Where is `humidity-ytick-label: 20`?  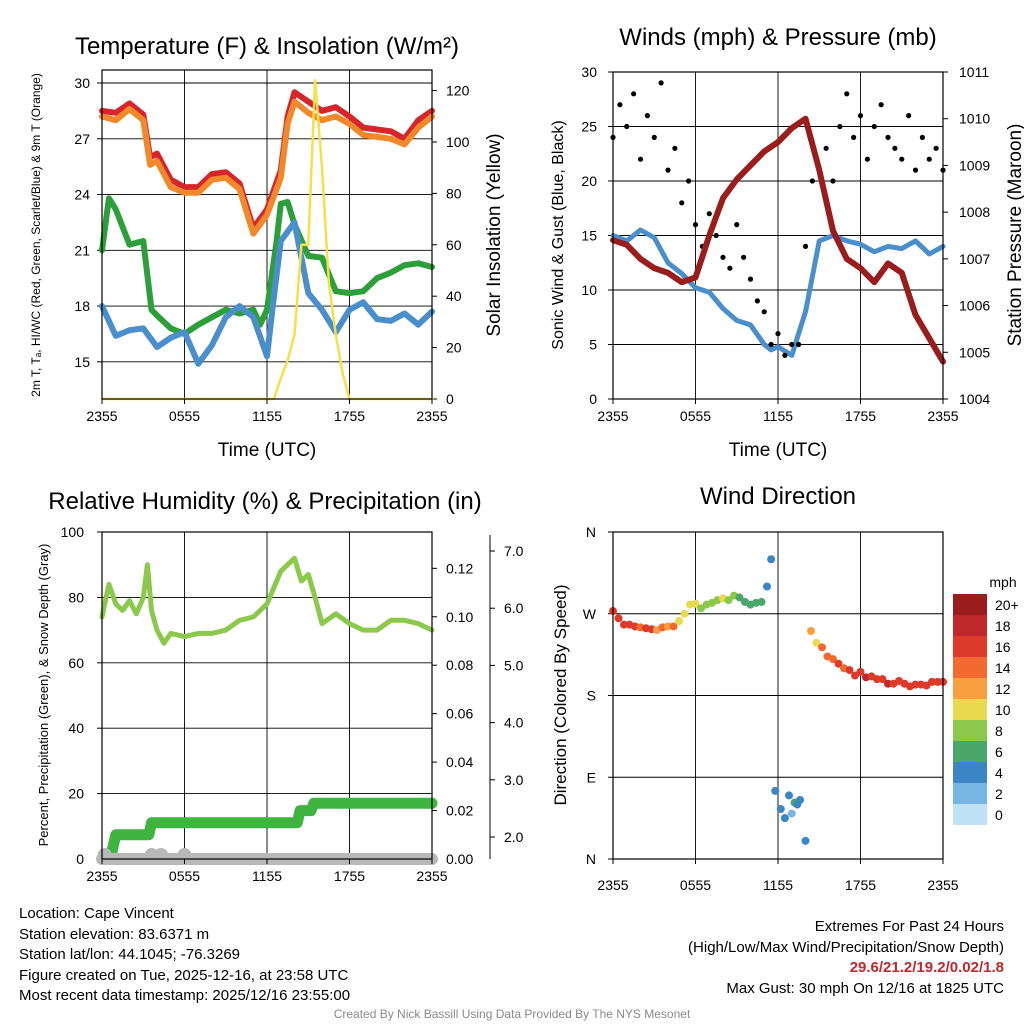
humidity-ytick-label: 20 is located at coordinates (76, 794).